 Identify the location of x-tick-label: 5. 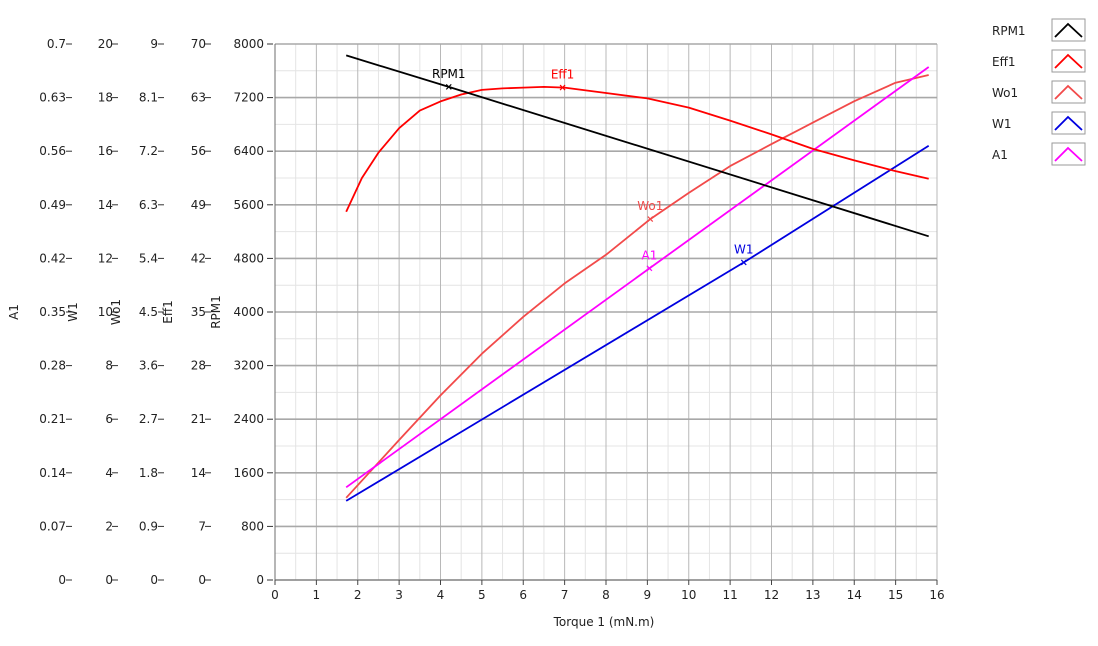
(482, 595).